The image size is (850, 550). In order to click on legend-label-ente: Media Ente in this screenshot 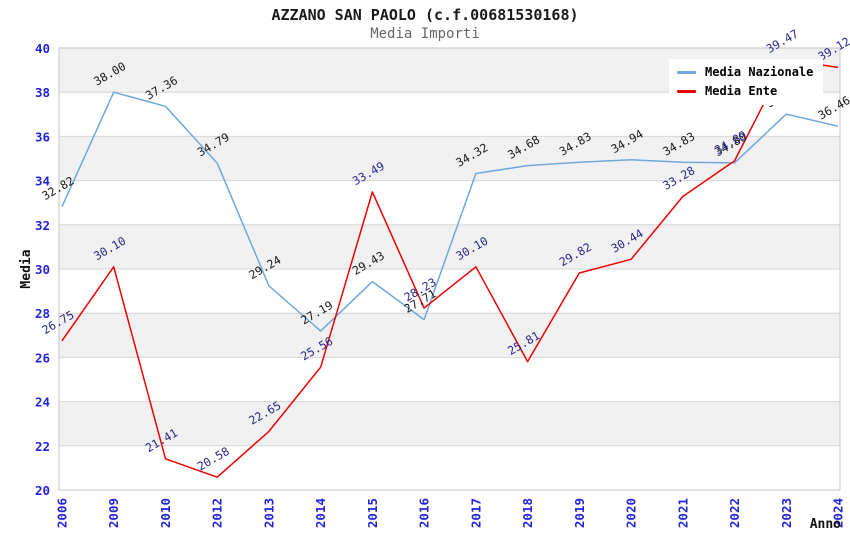, I will do `click(741, 91)`.